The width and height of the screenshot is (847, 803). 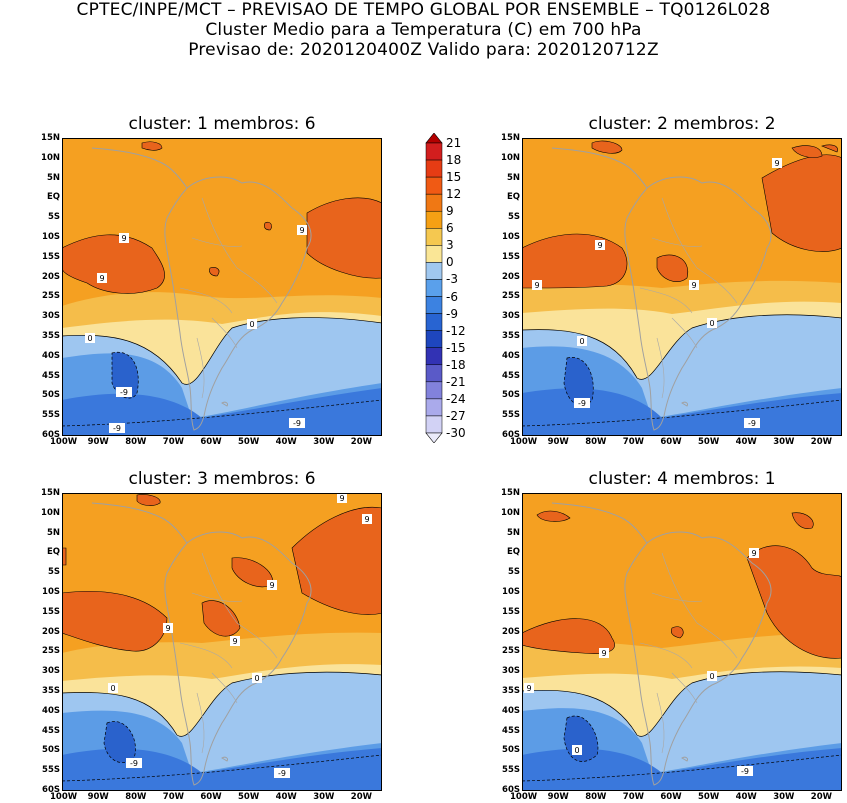 What do you see at coordinates (249, 442) in the screenshot?
I see `lon-tick-label: 50W` at bounding box center [249, 442].